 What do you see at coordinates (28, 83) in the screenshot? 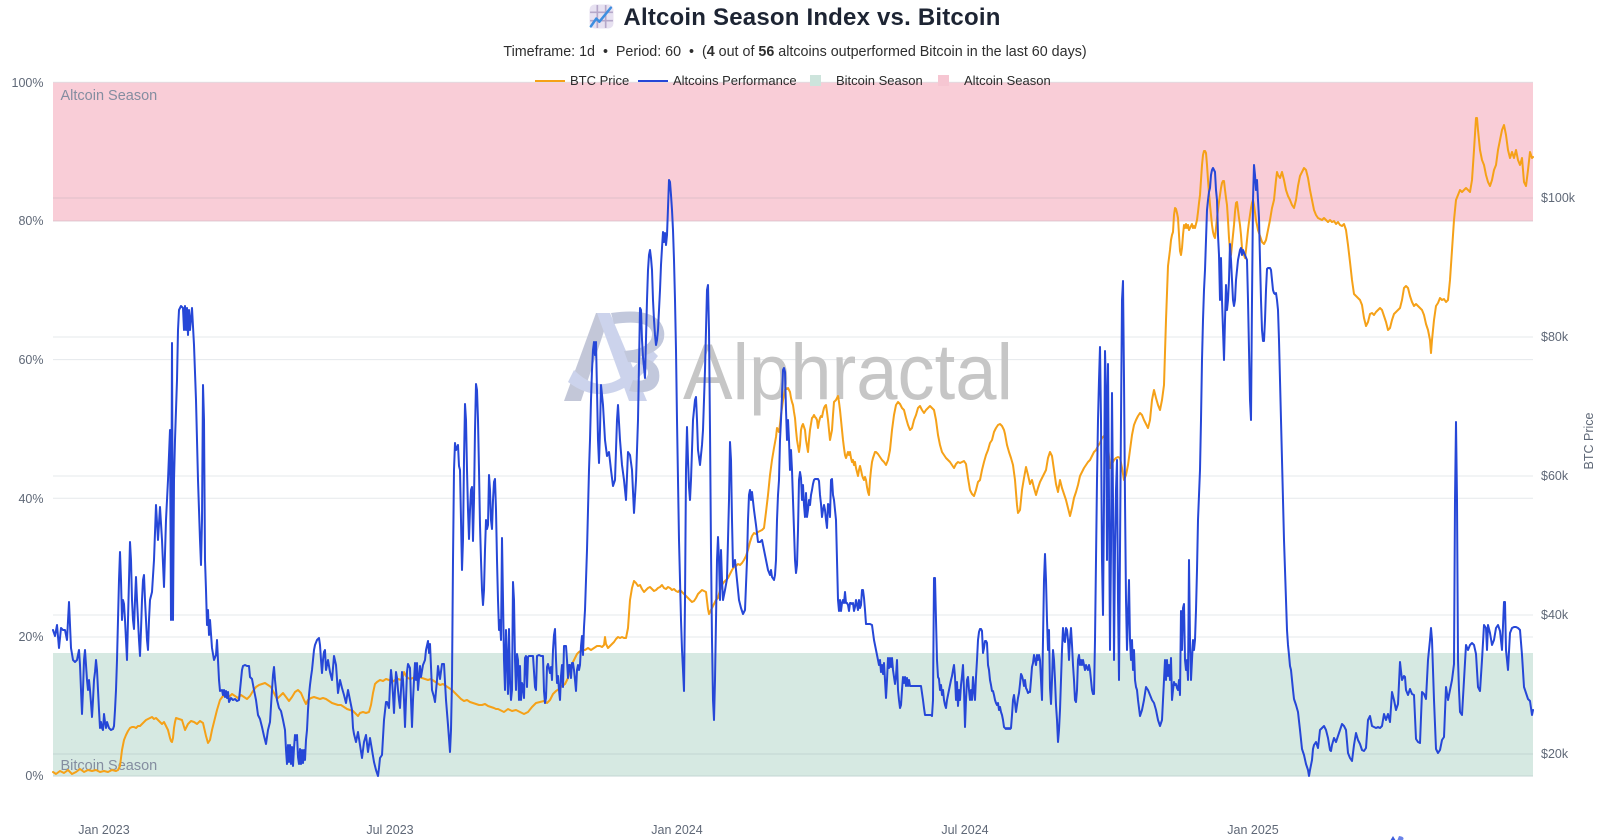
I see `svg-text: 100%` at bounding box center [28, 83].